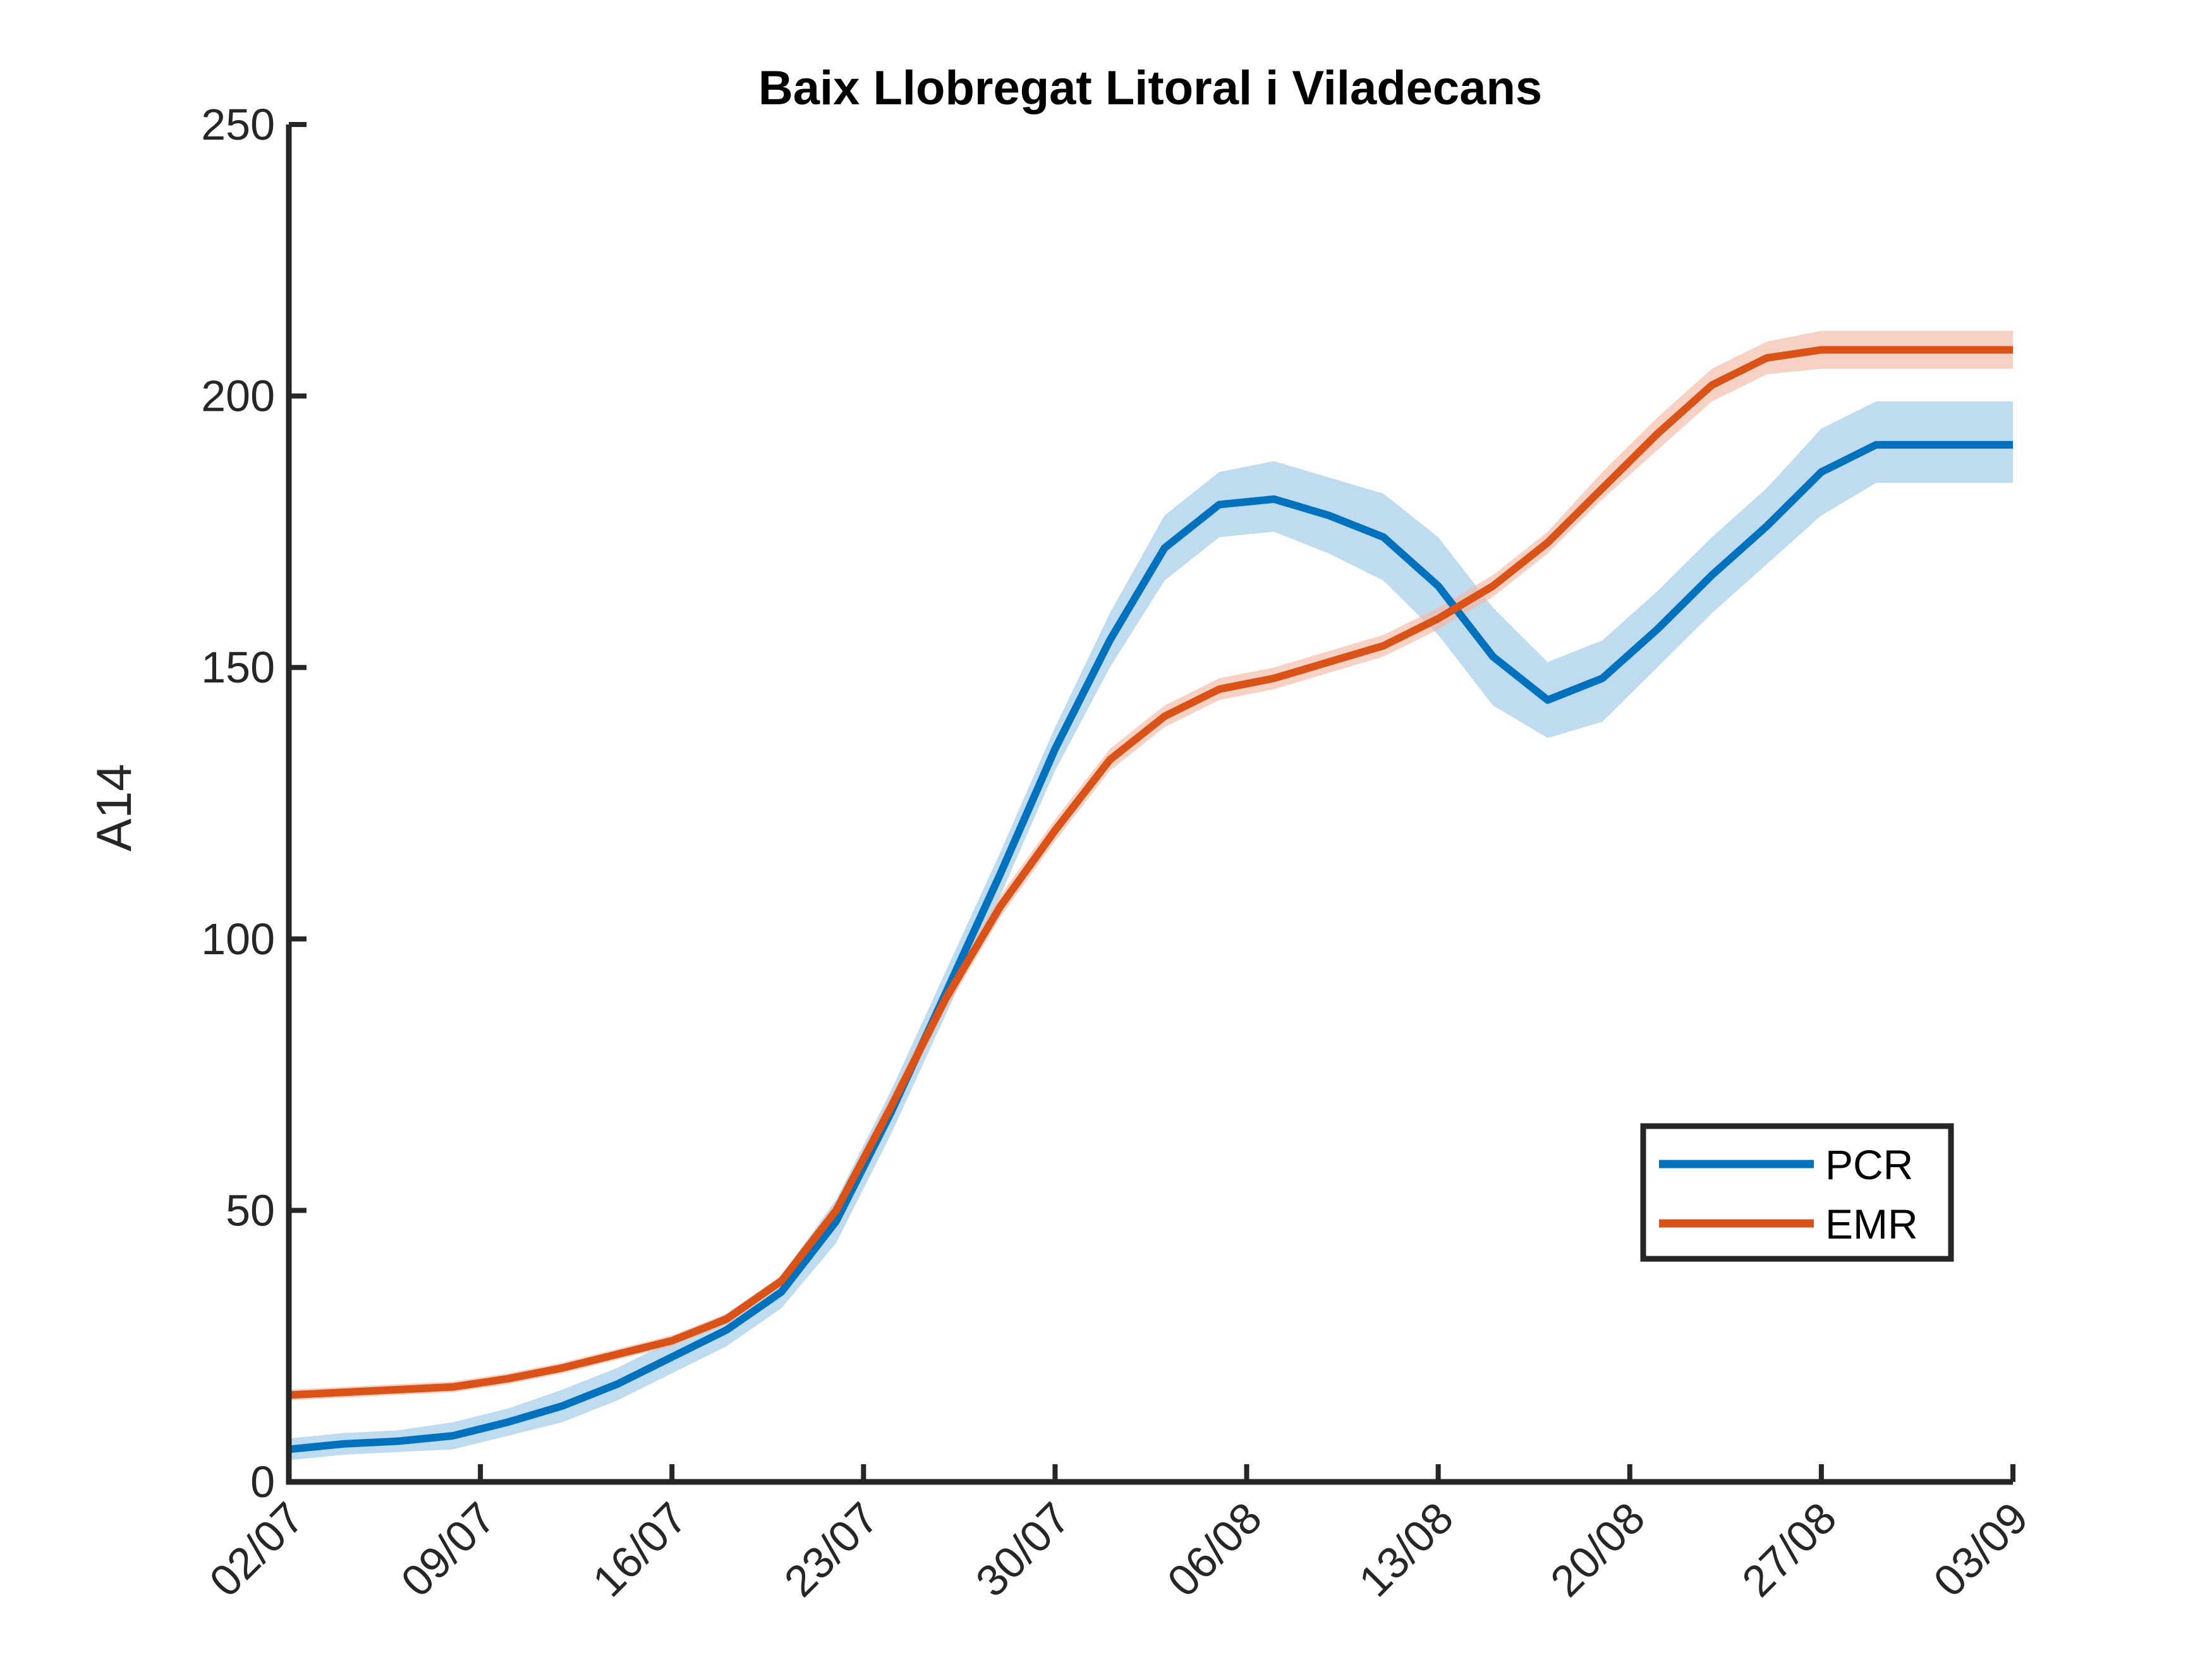 The height and width of the screenshot is (1662, 2212). I want to click on legend: PCR EMR, so click(1797, 1192).